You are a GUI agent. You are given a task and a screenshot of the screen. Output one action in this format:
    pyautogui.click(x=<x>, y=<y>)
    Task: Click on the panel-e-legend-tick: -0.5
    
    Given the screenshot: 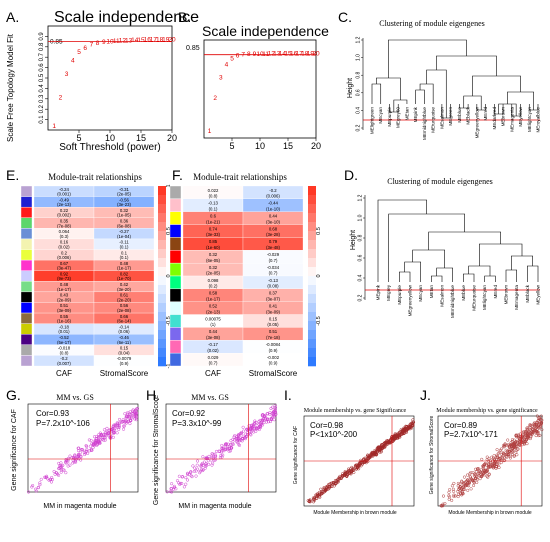 What is the action you would take?
    pyautogui.click(x=169, y=320)
    